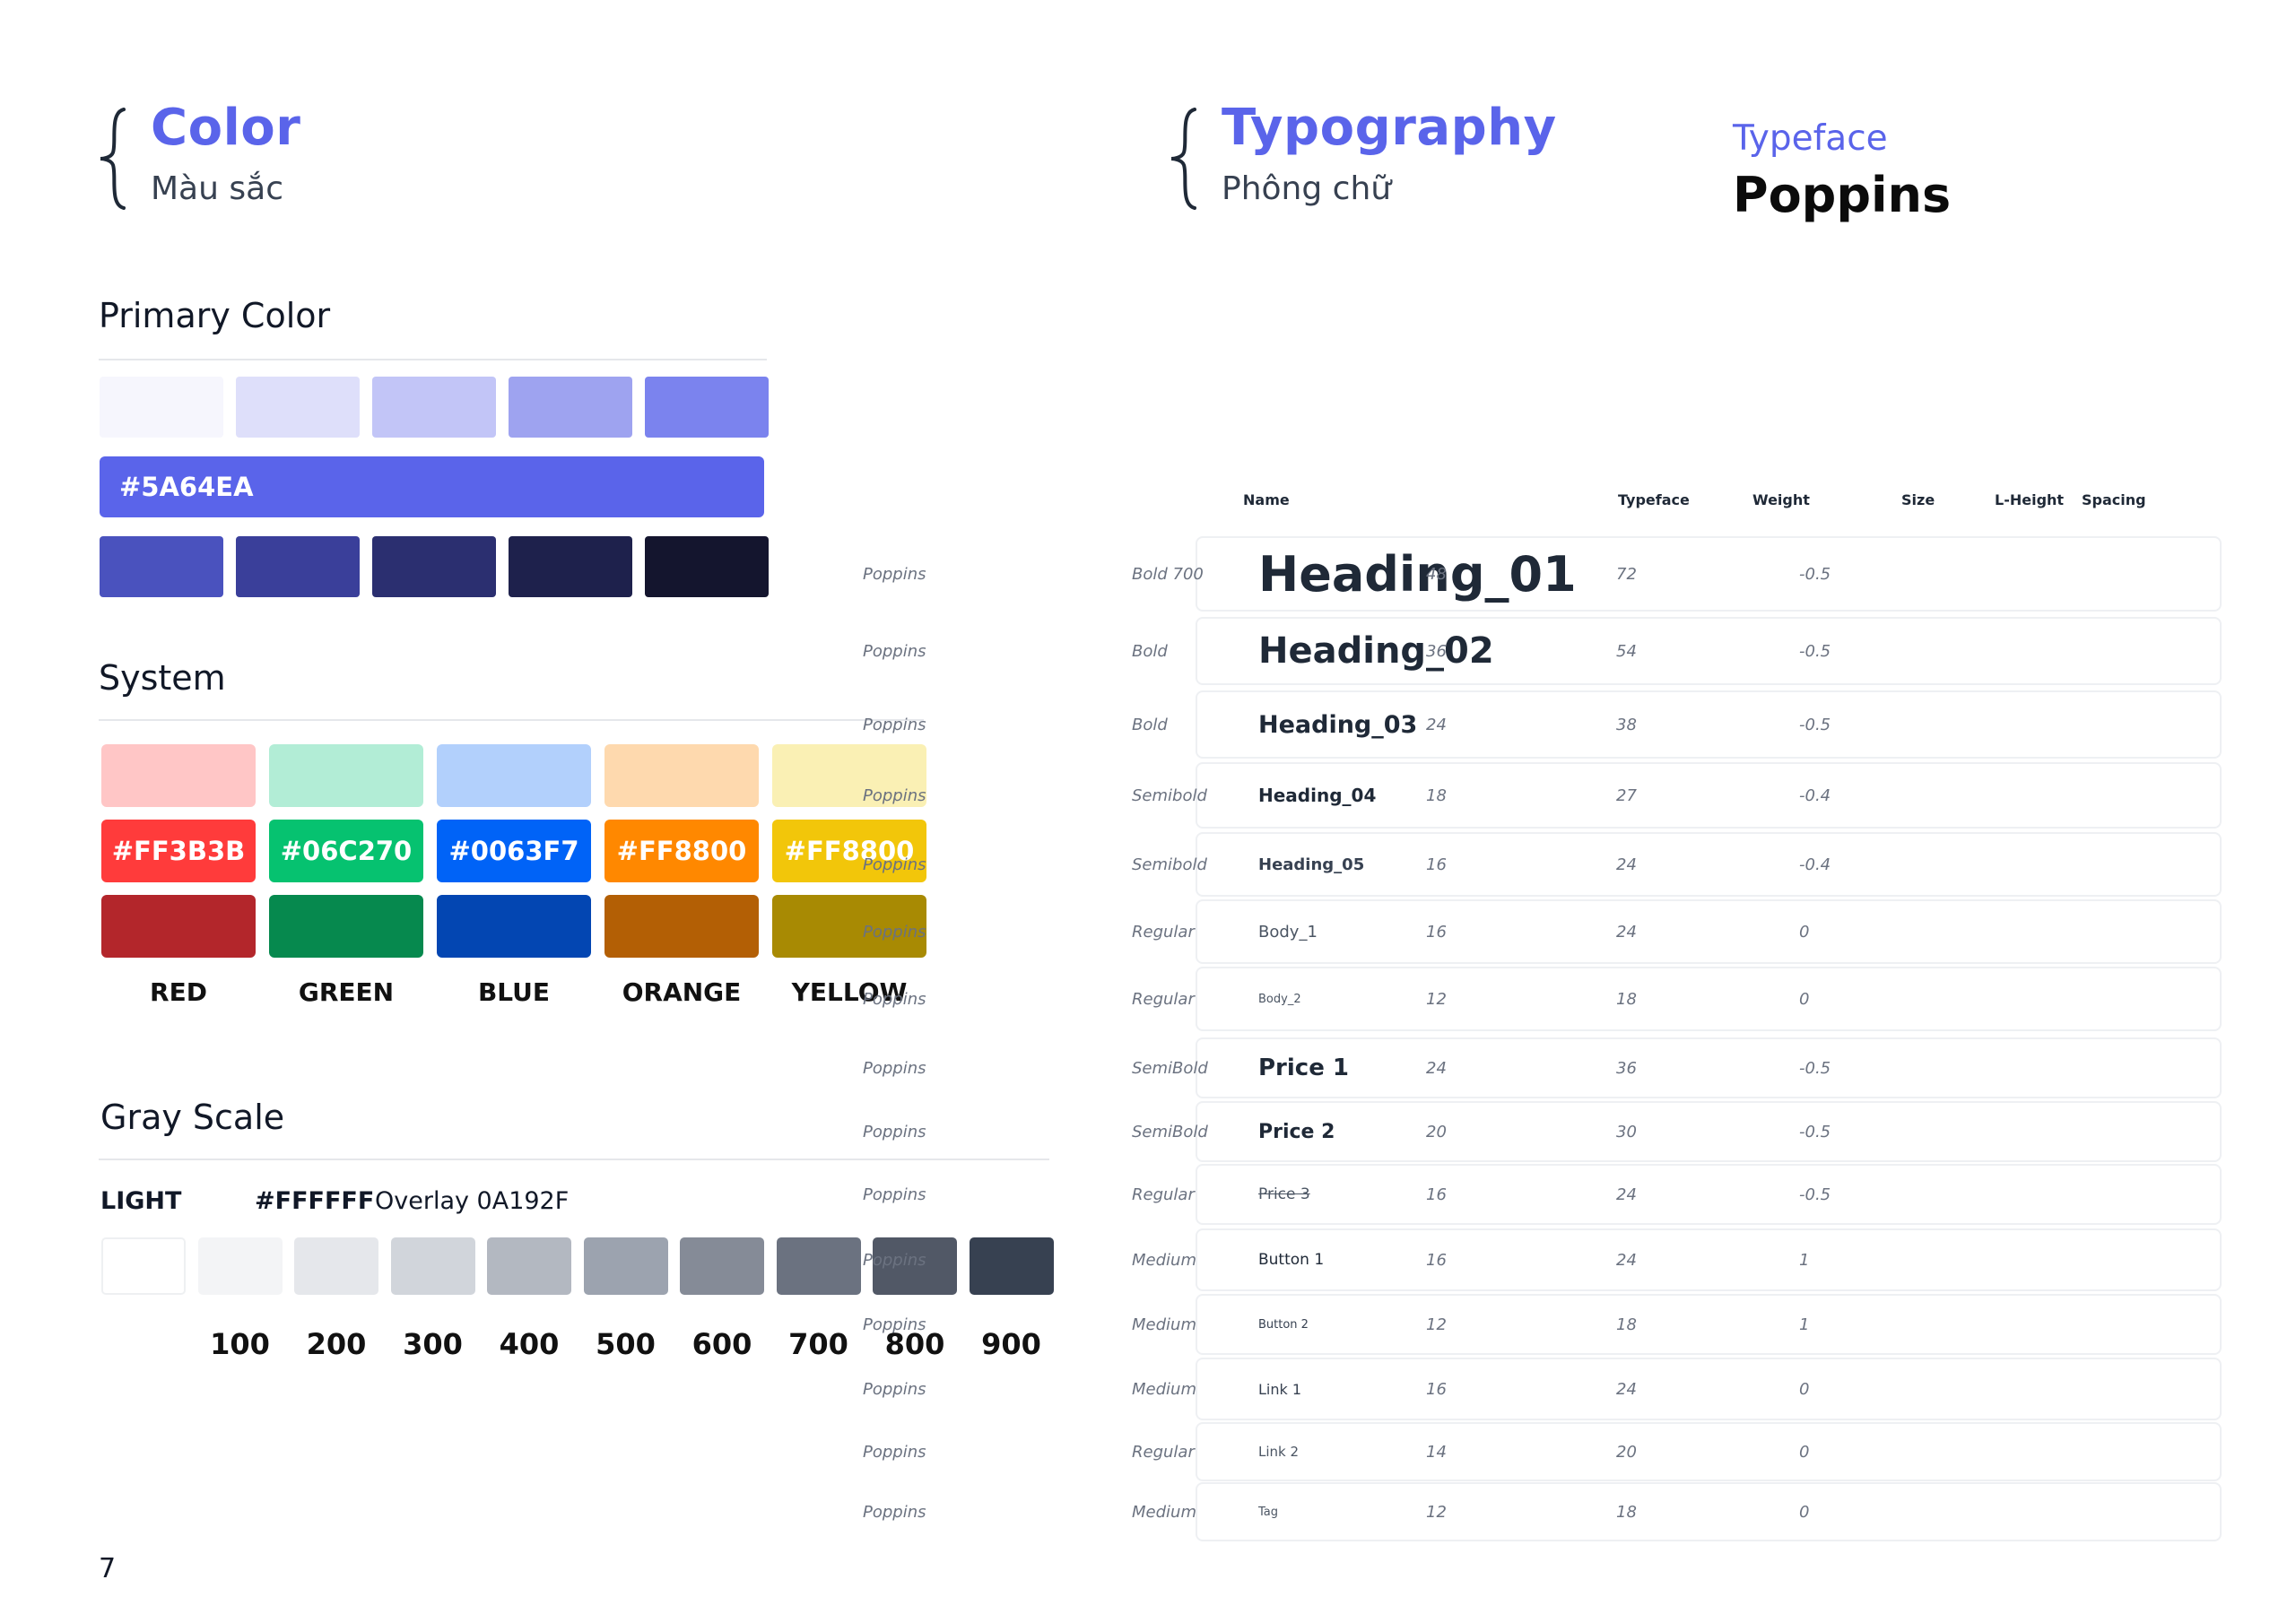 The image size is (2296, 1623). Describe the element at coordinates (1654, 499) in the screenshot. I see `header-typeface: Typeface` at that location.